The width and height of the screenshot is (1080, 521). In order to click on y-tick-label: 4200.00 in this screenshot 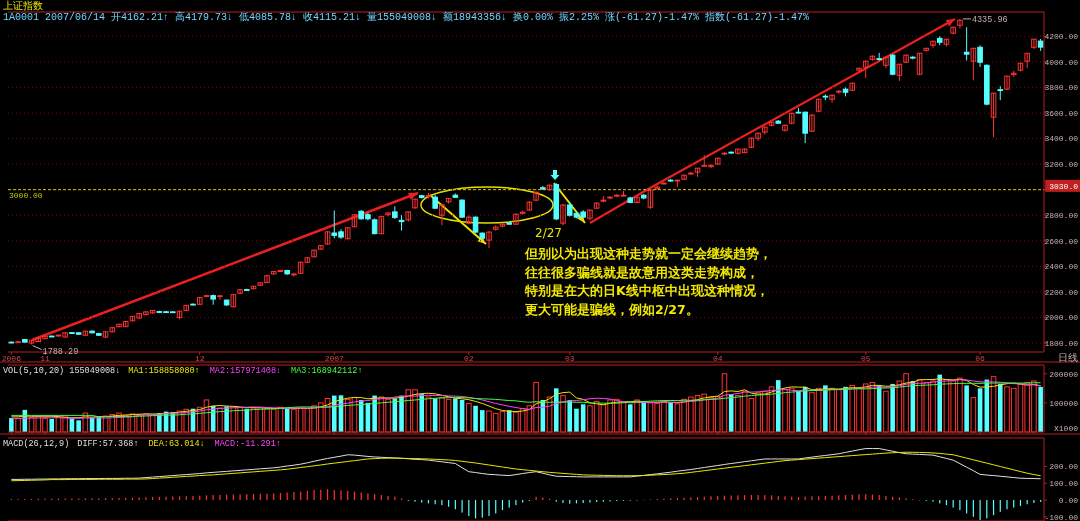, I will do `click(1061, 37)`.